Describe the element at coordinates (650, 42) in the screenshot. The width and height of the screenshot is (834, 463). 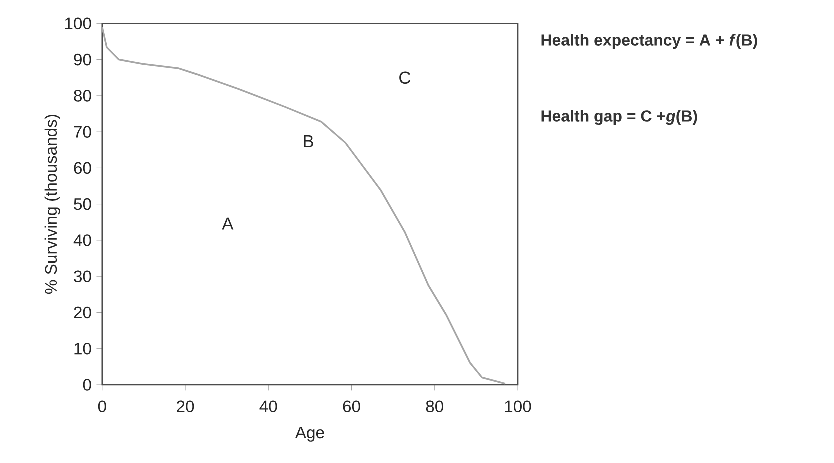
I see `text: Health expectancy = A + f(B)` at that location.